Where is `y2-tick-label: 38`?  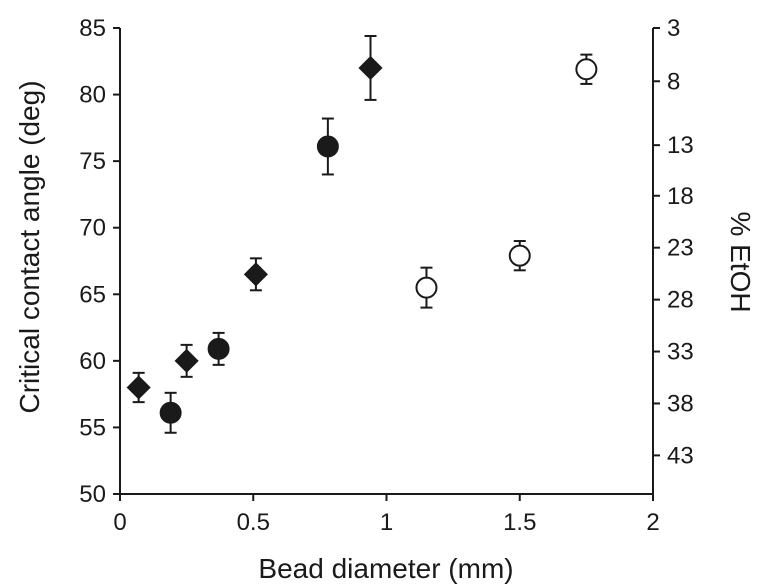
y2-tick-label: 38 is located at coordinates (680, 403).